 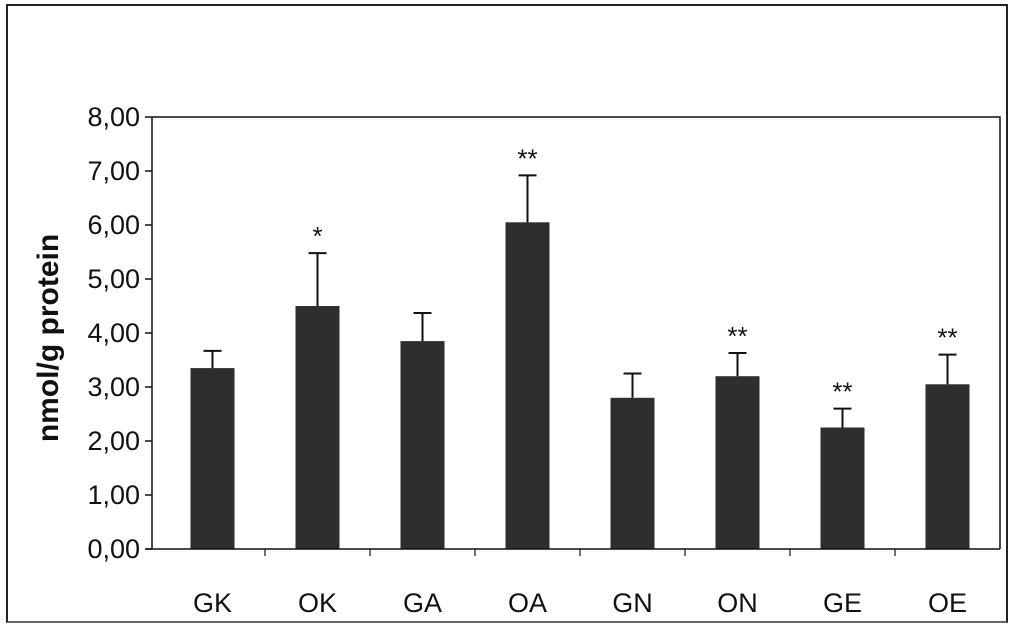 I want to click on y-tick-label: 6,00, so click(x=113, y=225).